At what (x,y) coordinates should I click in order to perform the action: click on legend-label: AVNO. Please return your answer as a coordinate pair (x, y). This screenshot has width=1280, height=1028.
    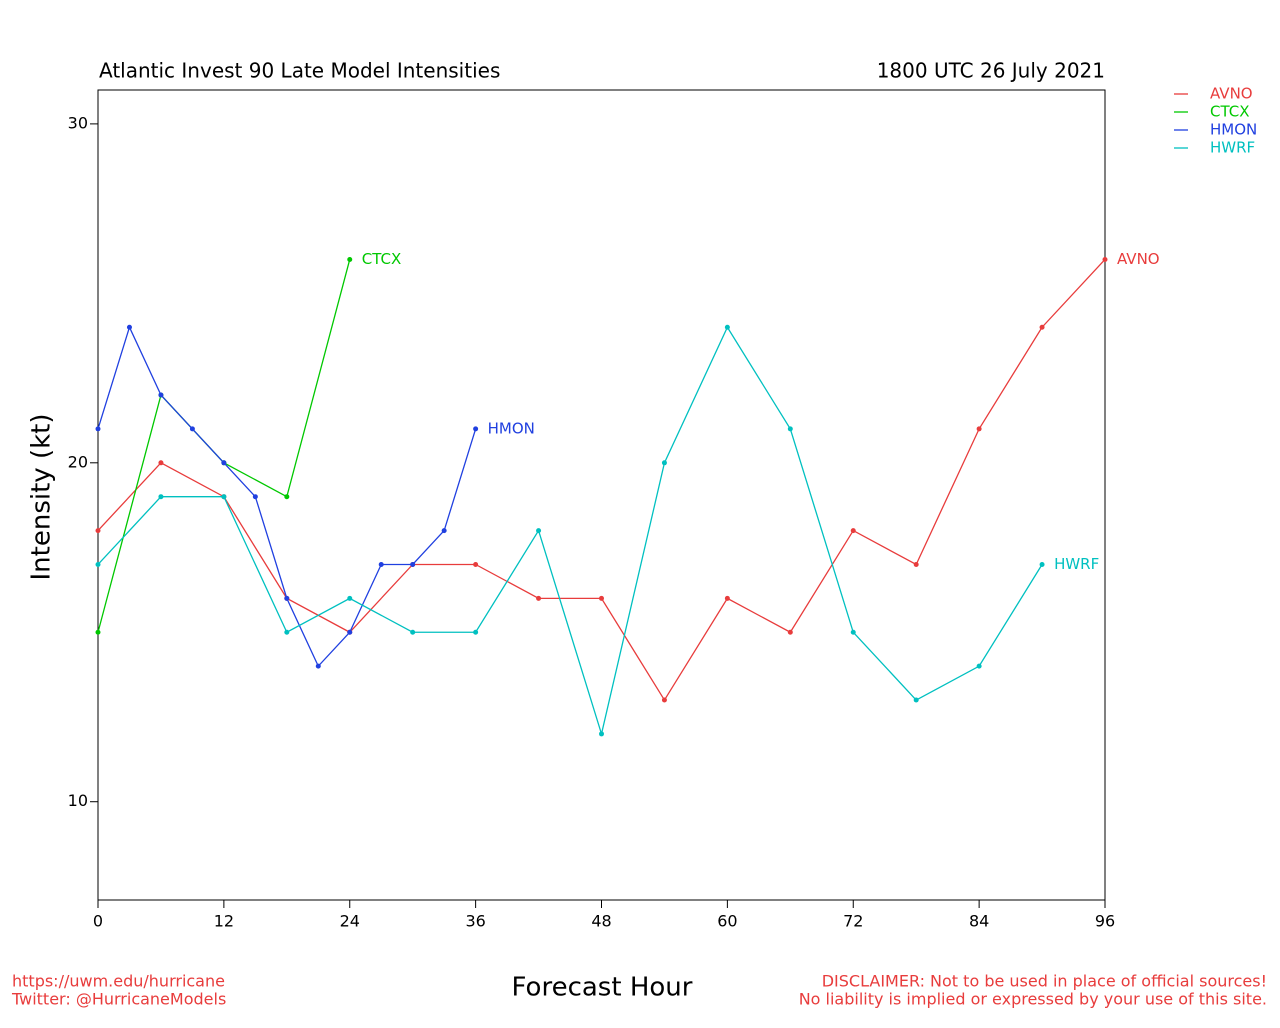
    Looking at the image, I should click on (1231, 94).